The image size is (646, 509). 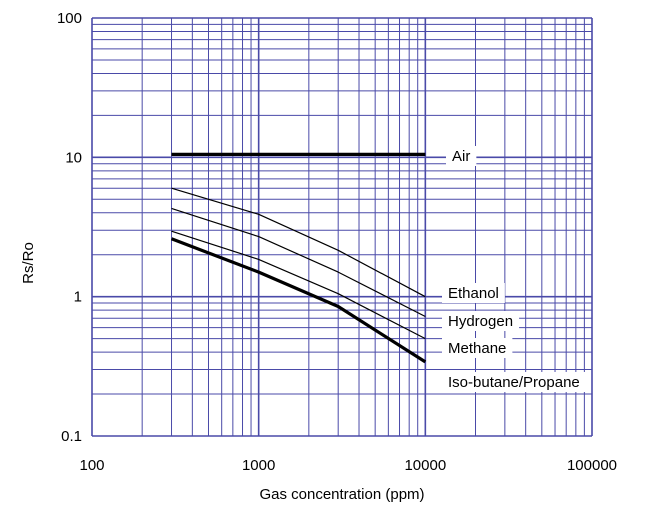 I want to click on x-tick-labels: 100 1000 10000 100000, so click(x=348, y=465).